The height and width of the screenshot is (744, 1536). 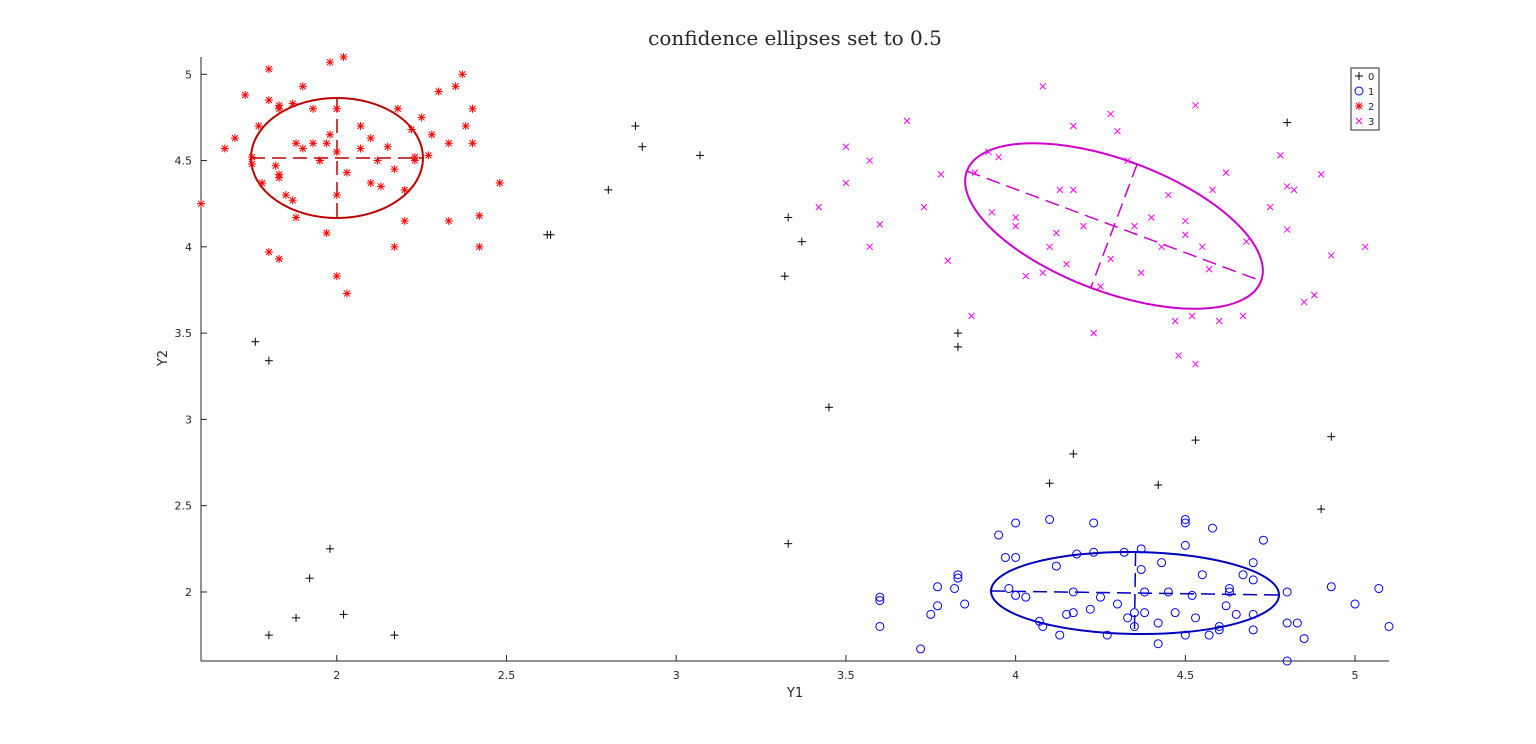 What do you see at coordinates (846, 675) in the screenshot?
I see `x-tick-label: 3.5` at bounding box center [846, 675].